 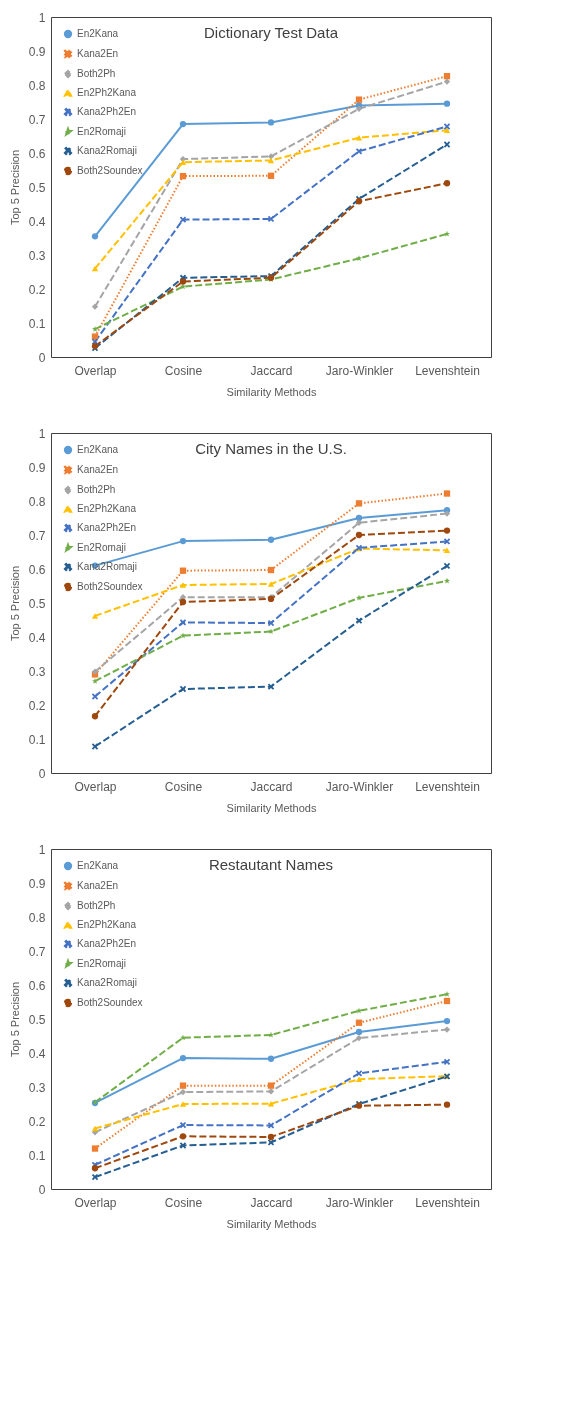 I want to click on chart-title: Dictionary Test Data, so click(x=271, y=32).